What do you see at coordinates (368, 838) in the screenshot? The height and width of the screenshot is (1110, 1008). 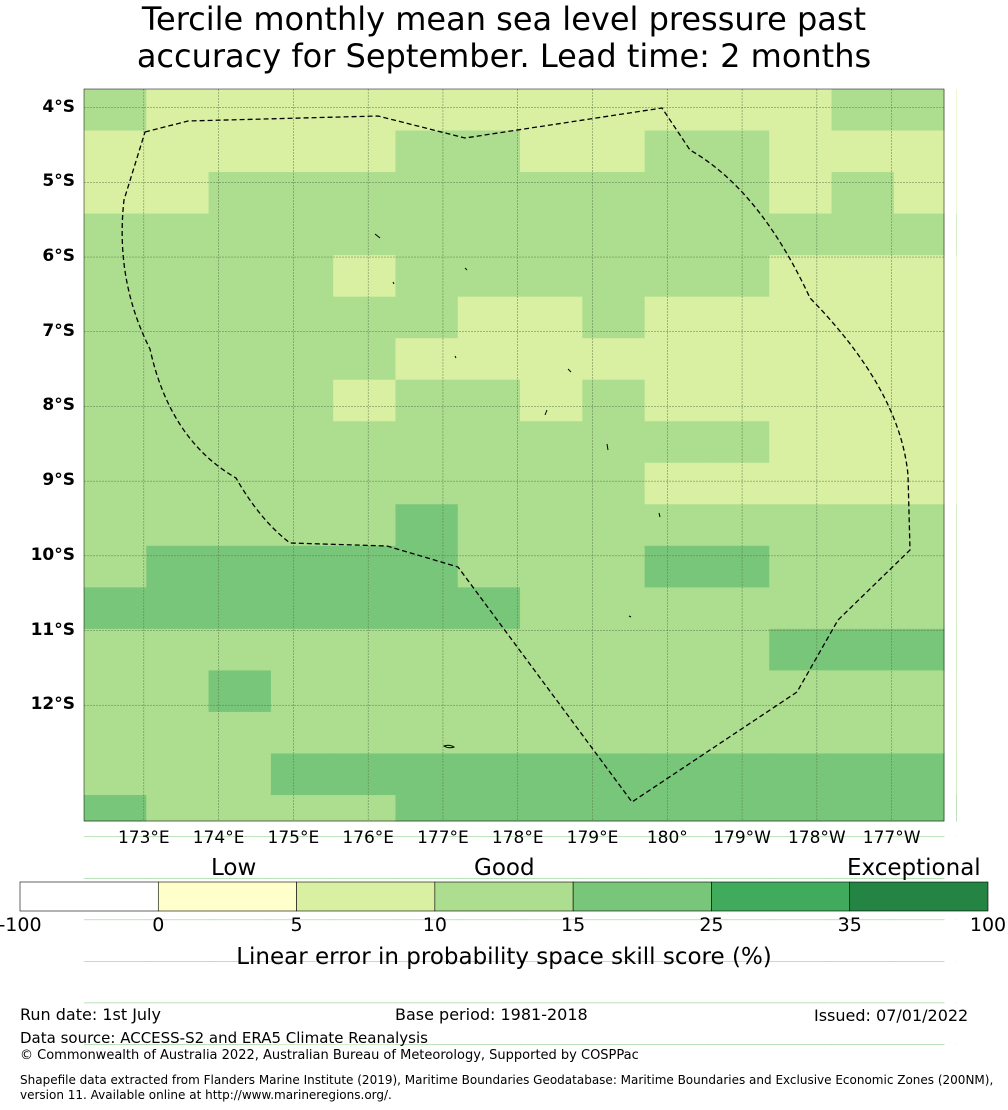 I see `longitude-label: 176°E` at bounding box center [368, 838].